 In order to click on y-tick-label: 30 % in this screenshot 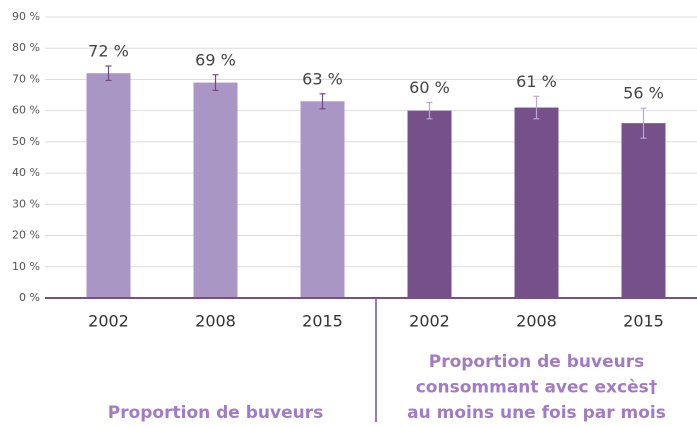, I will do `click(26, 203)`.